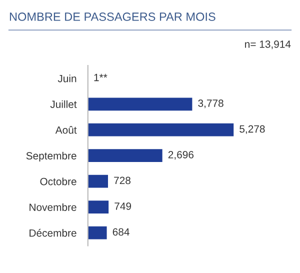  Describe the element at coordinates (122, 180) in the screenshot. I see `data-label: 728` at that location.